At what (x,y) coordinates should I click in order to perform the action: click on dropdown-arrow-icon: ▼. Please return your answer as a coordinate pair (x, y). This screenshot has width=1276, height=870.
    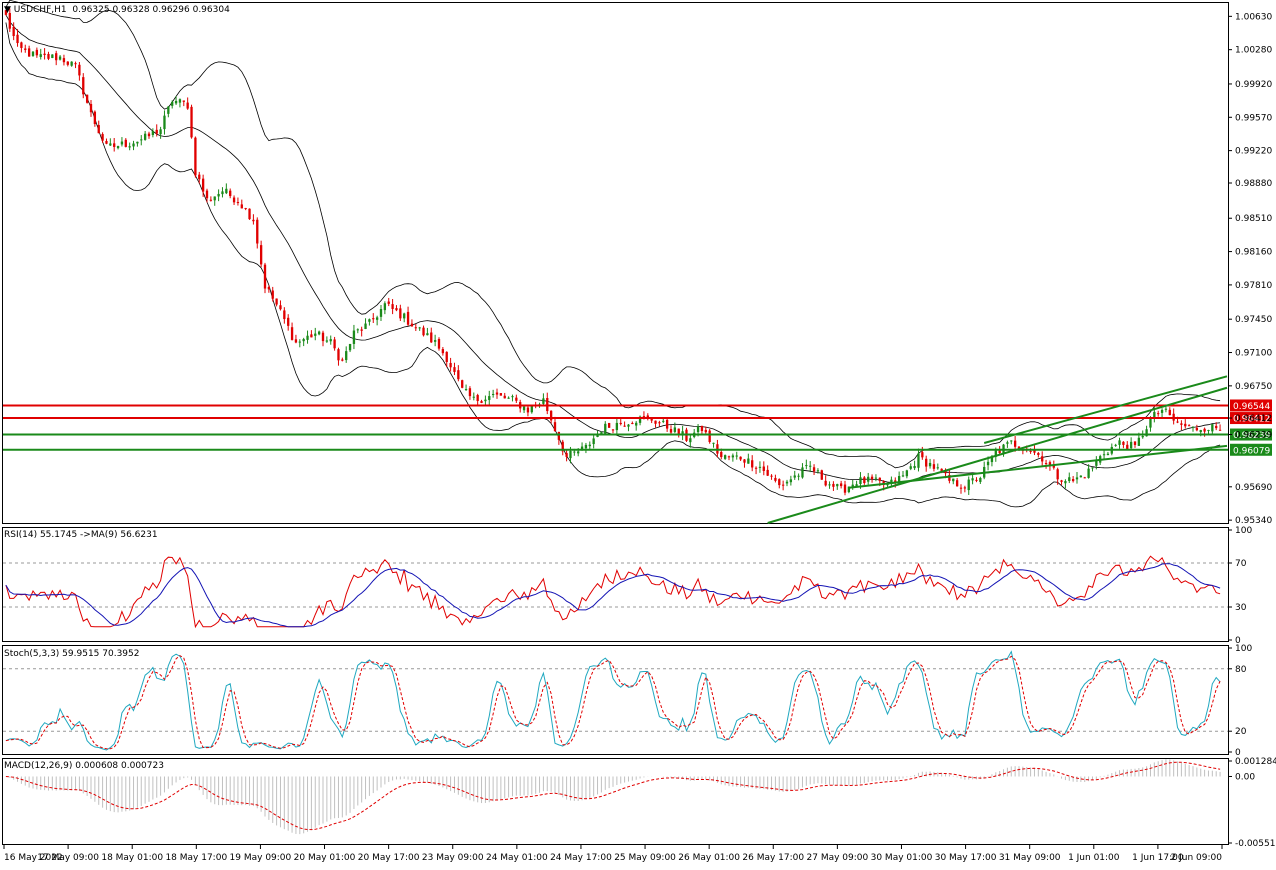
    Looking at the image, I should click on (7, 10).